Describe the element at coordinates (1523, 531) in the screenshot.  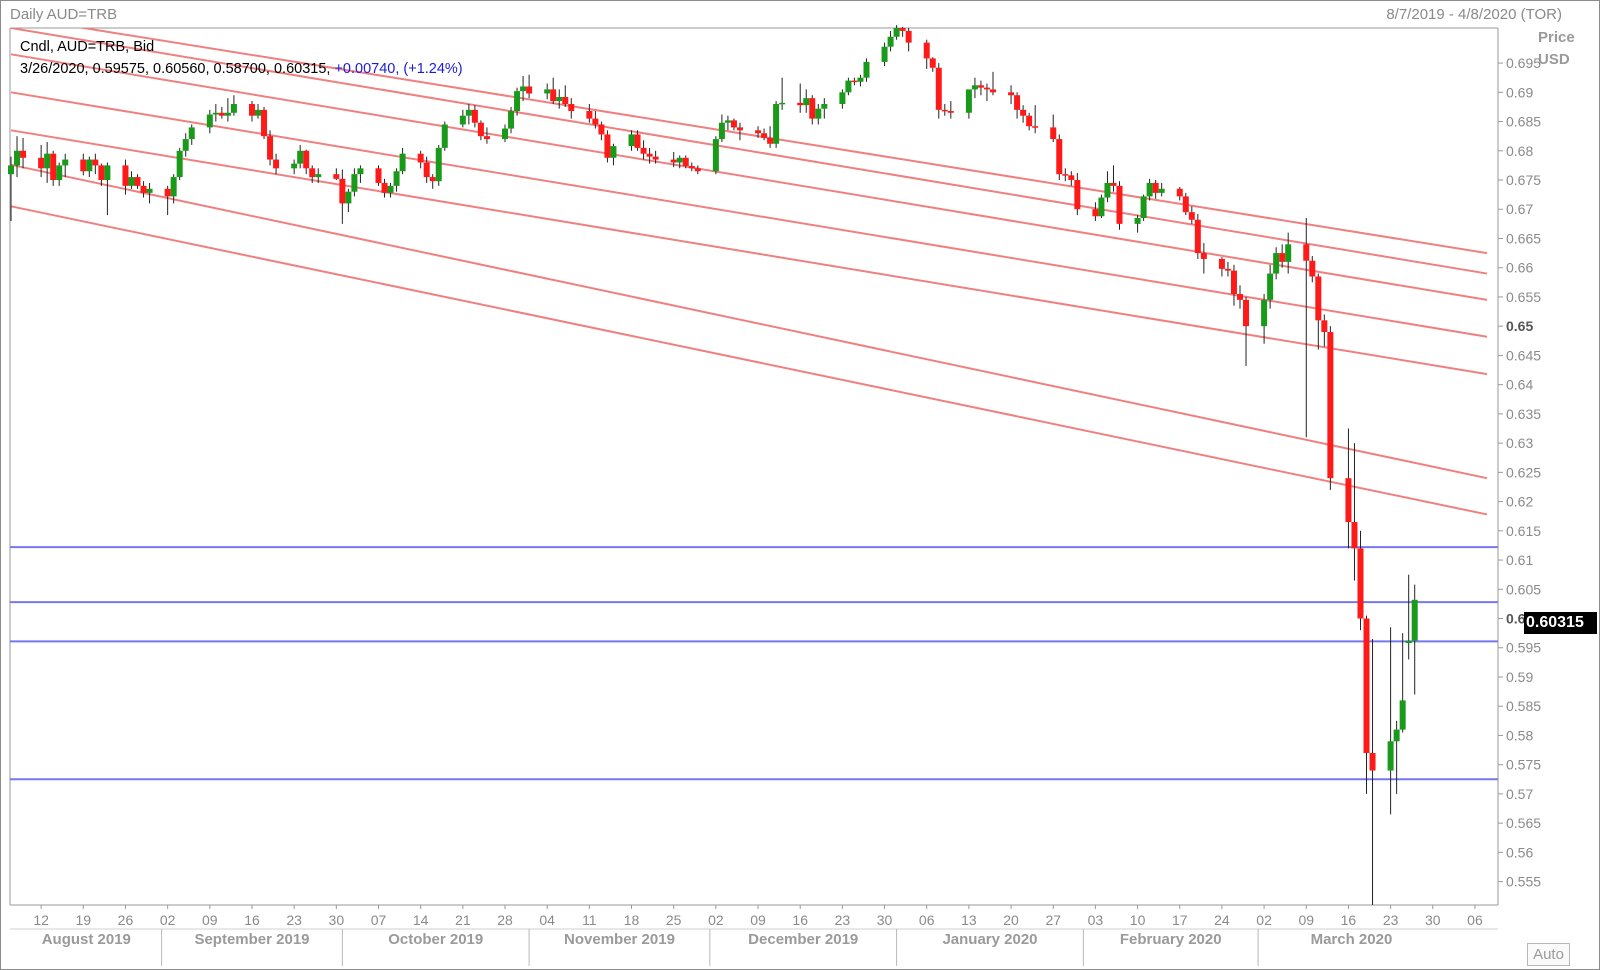
I see `price-tick-label: 0.615` at that location.